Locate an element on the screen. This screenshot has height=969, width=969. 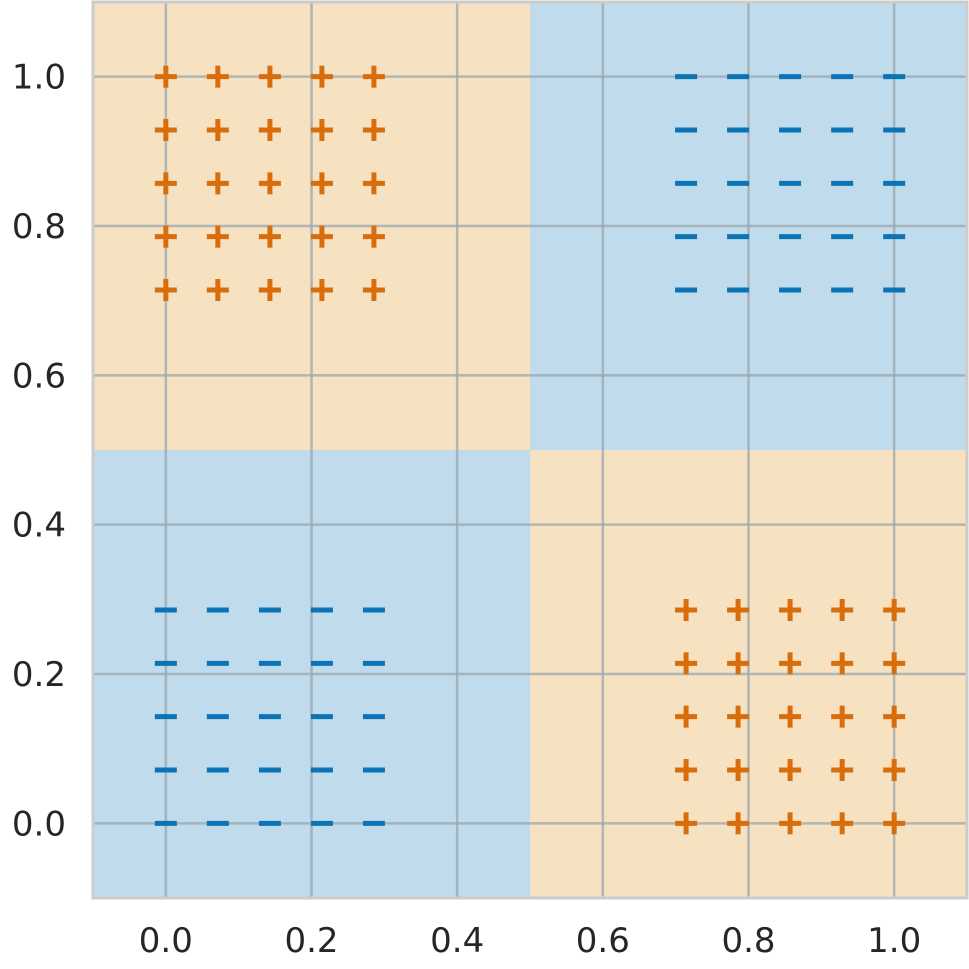
x-axis-tick-labels: 0.0 0.2 0.4 0.6 0.8 1.0 is located at coordinates (530, 941).